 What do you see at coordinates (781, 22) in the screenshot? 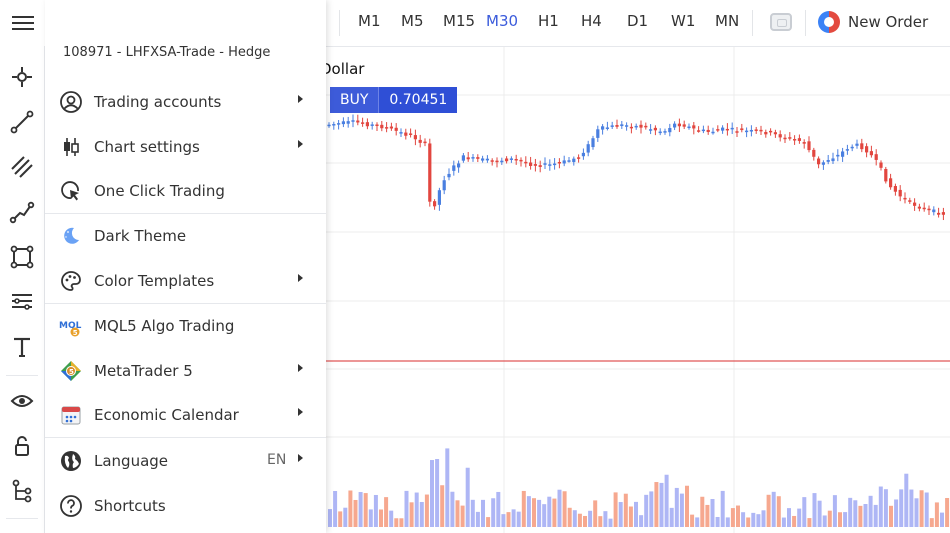
I see `one-click-trading-icon` at bounding box center [781, 22].